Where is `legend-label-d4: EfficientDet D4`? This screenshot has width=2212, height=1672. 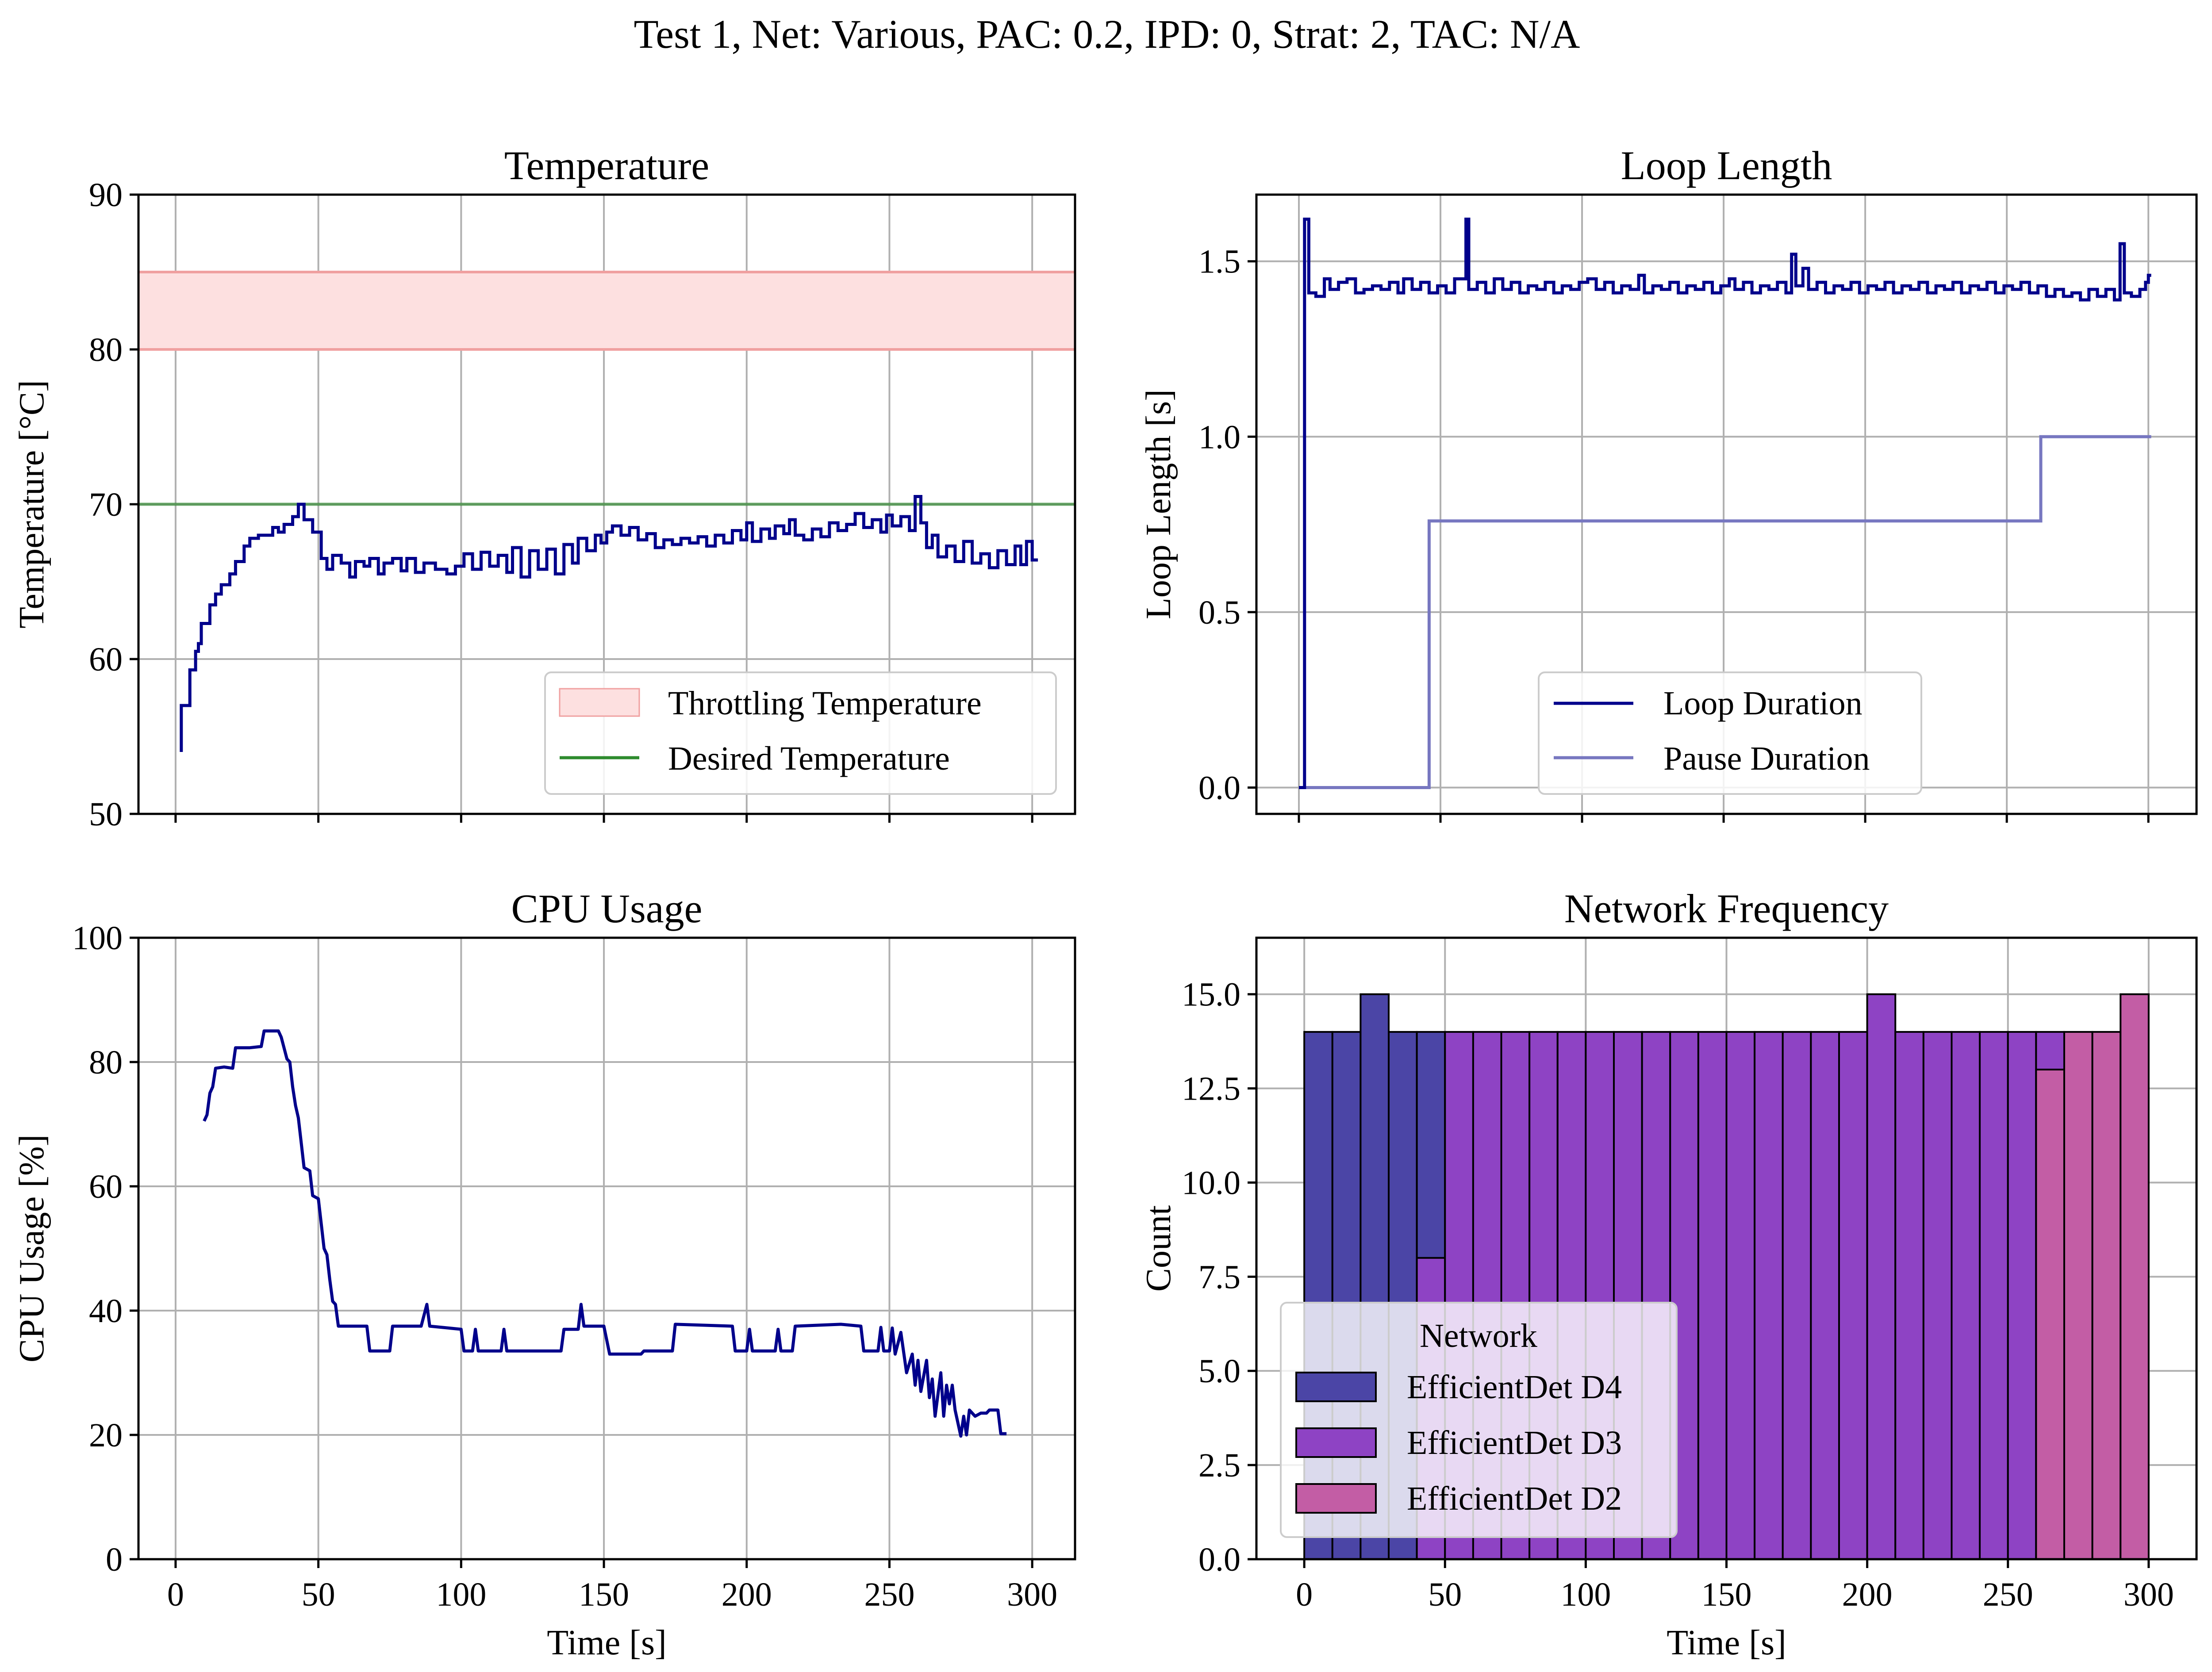 legend-label-d4: EfficientDet D4 is located at coordinates (1515, 1387).